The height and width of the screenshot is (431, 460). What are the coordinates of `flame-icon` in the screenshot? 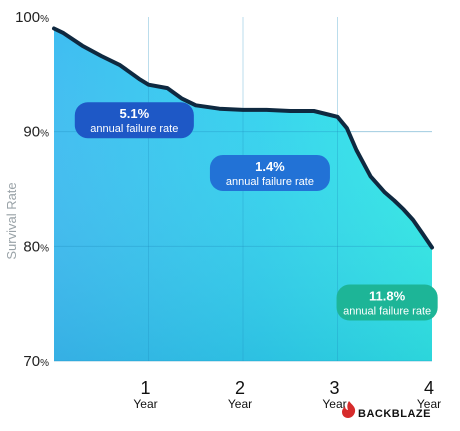 It's located at (349, 409).